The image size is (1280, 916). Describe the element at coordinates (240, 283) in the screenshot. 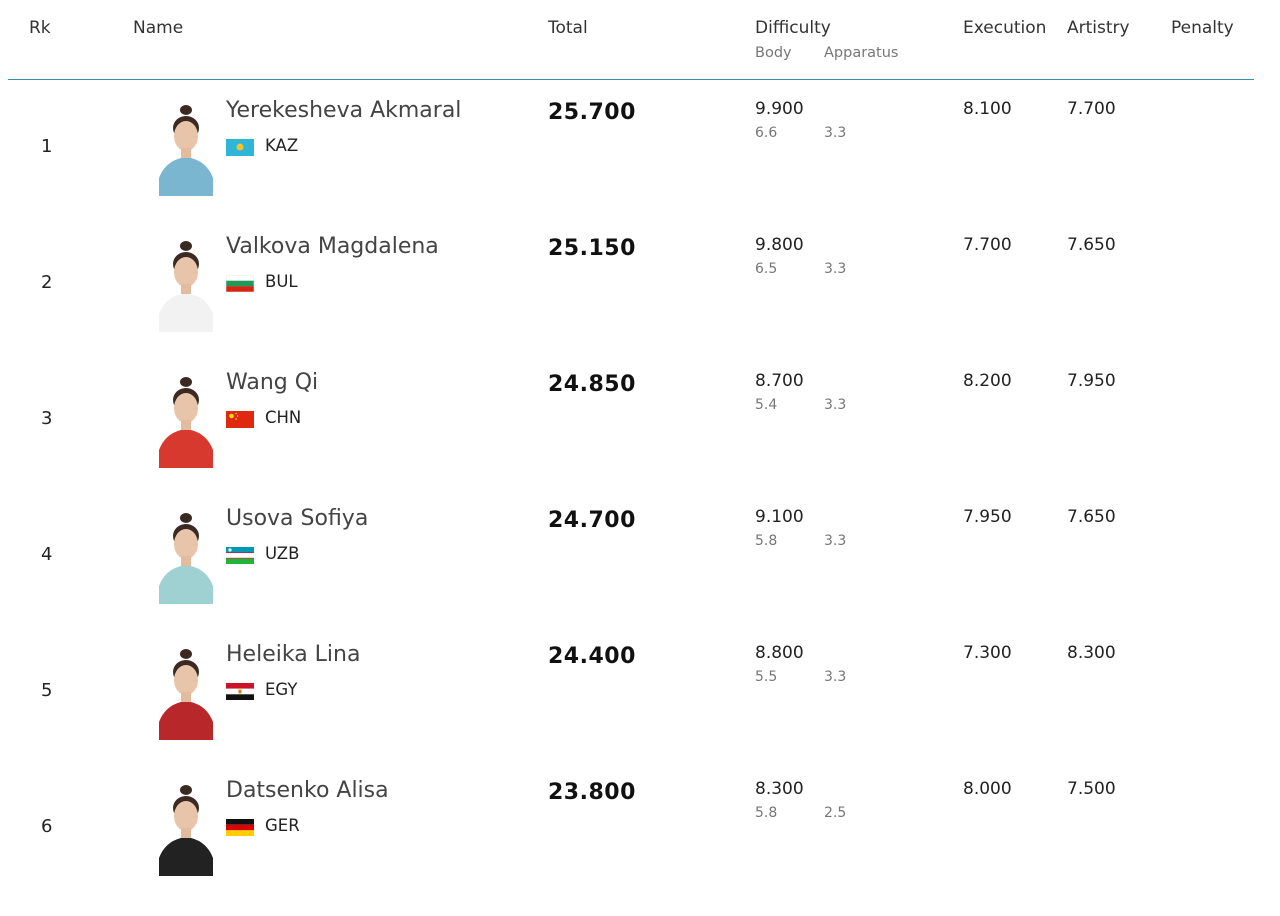

I see `bulgaria-flag-icon` at that location.